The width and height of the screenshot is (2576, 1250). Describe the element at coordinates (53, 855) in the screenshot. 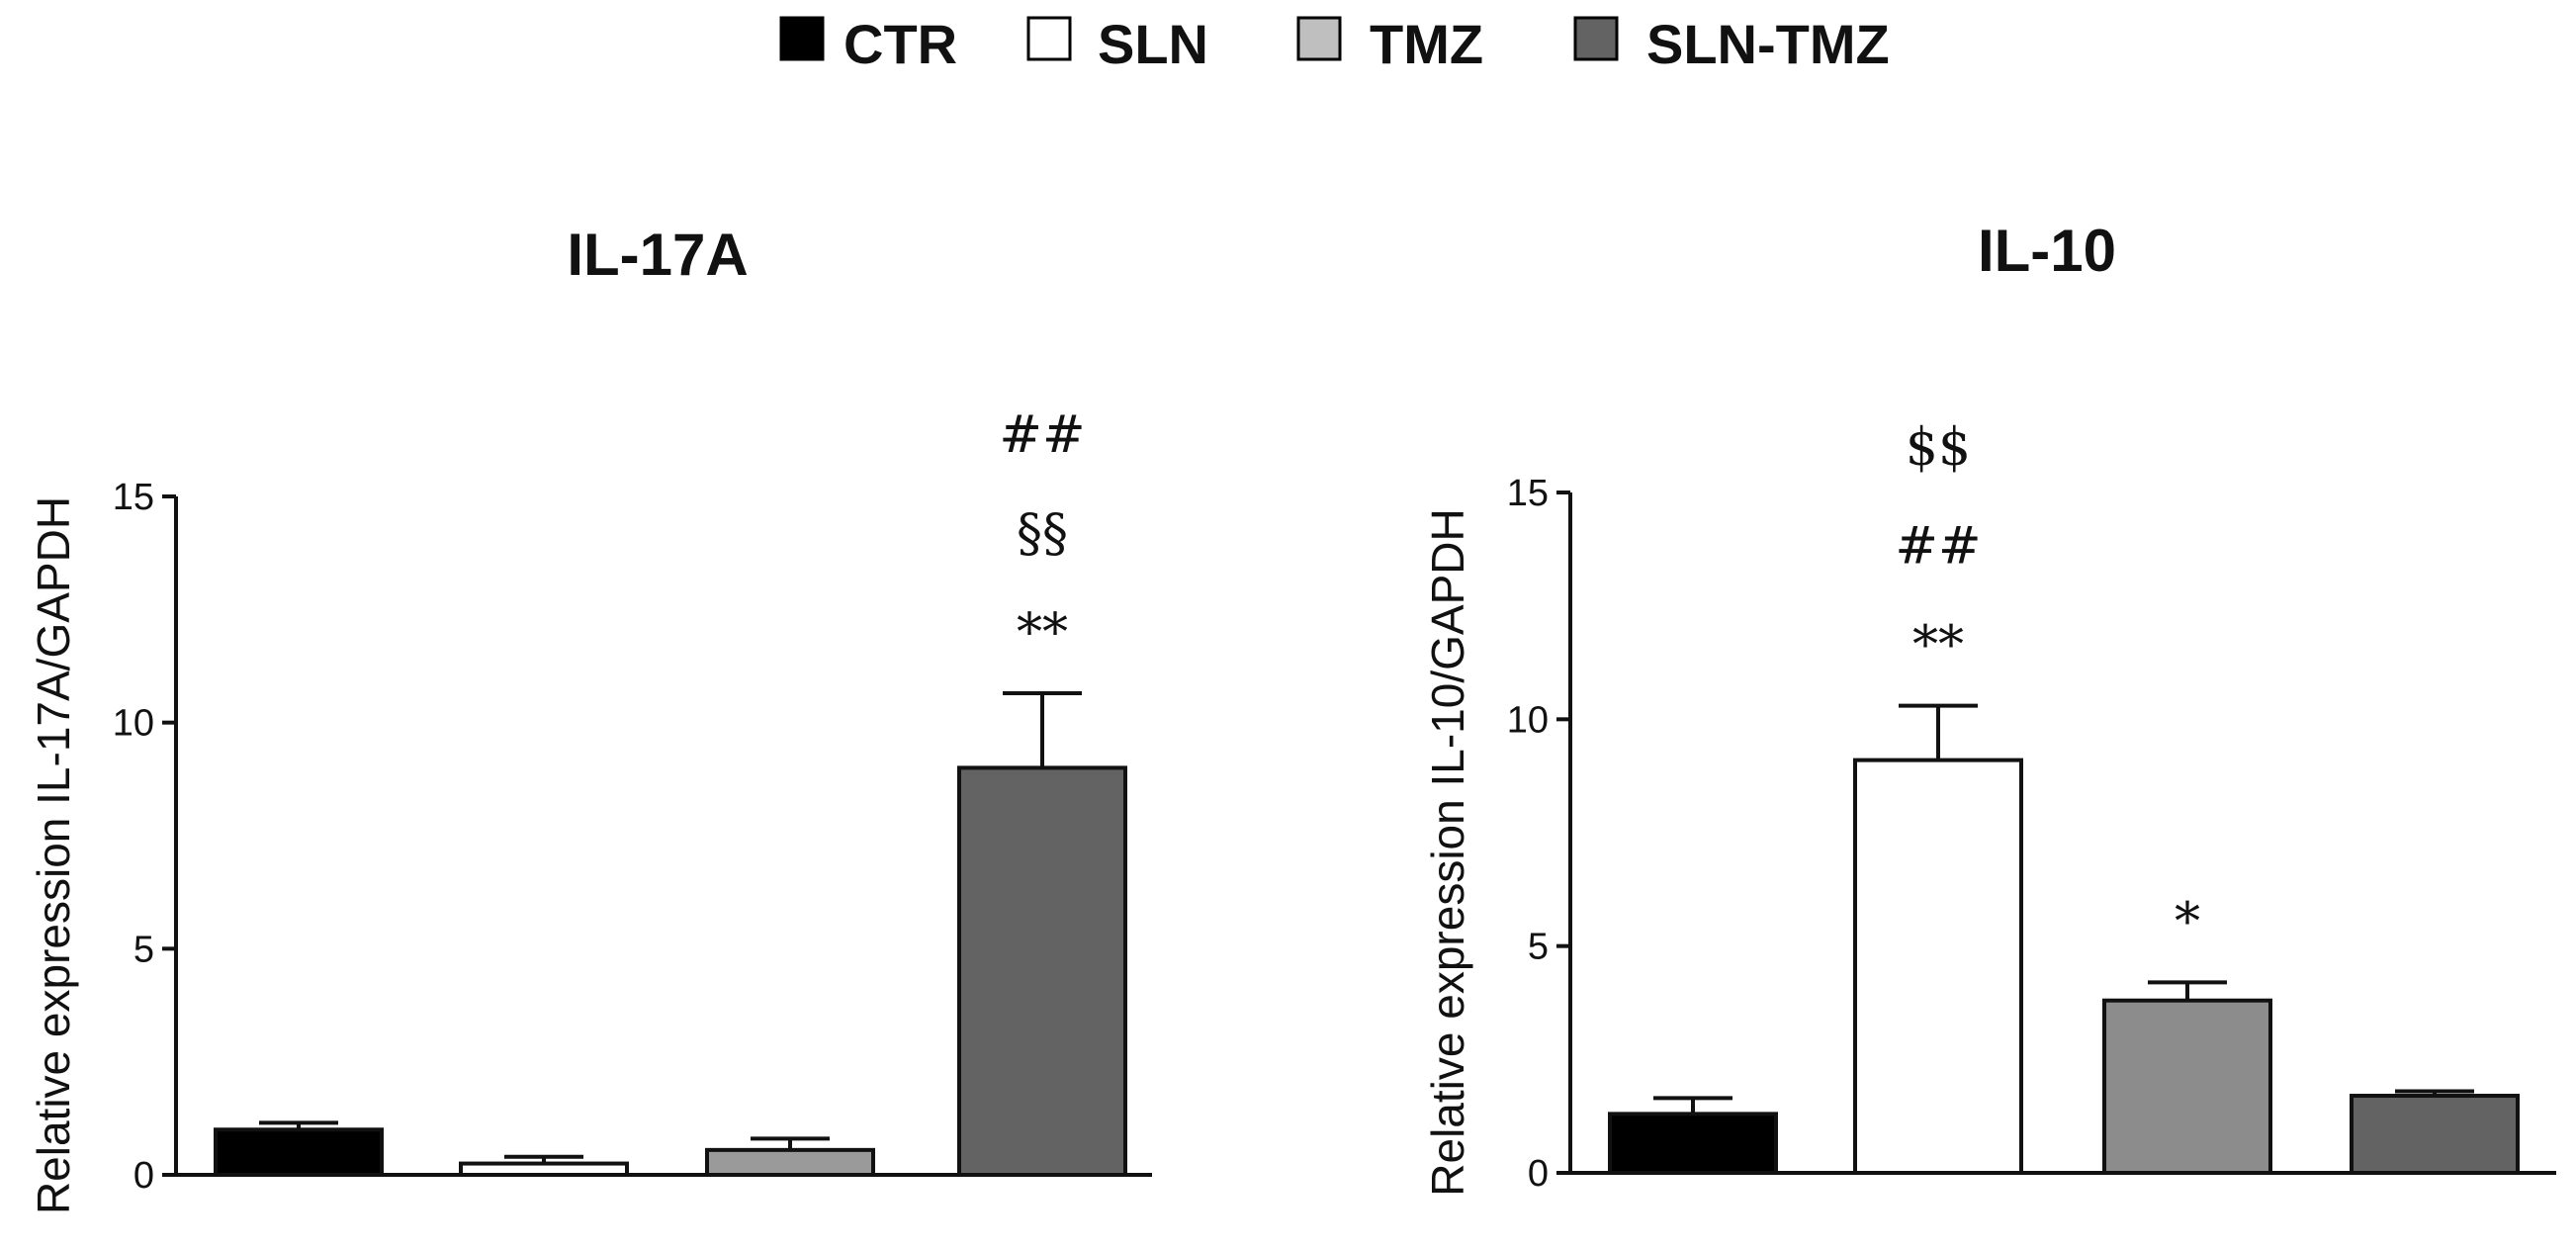

I see `y-axis-label: Relative expression IL-17A/GAPDH` at that location.